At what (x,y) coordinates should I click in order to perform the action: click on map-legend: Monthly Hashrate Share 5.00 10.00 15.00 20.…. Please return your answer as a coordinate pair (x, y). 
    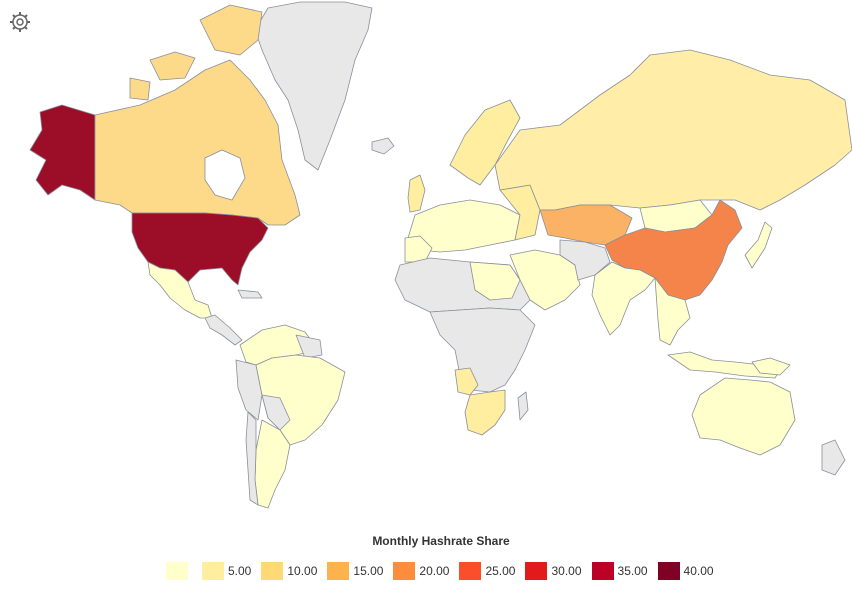
    Looking at the image, I should click on (426, 557).